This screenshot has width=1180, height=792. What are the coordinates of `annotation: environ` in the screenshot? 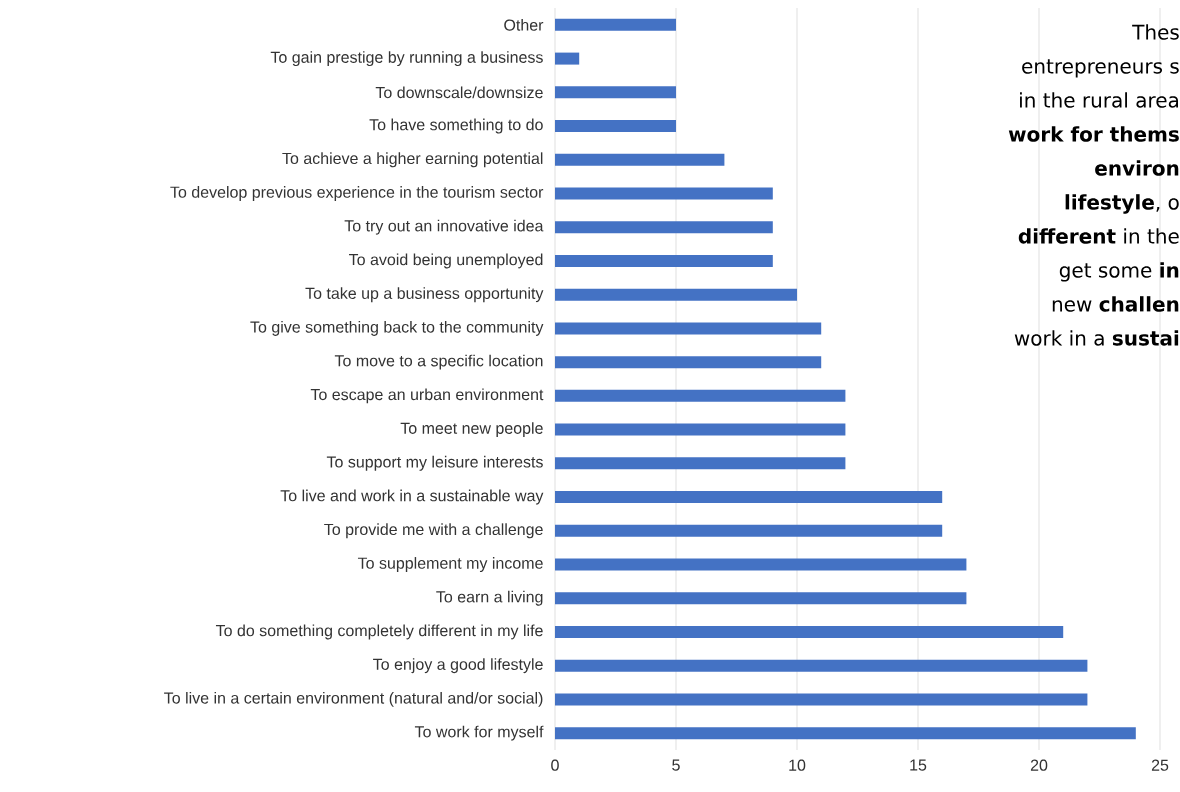 It's located at (1137, 168).